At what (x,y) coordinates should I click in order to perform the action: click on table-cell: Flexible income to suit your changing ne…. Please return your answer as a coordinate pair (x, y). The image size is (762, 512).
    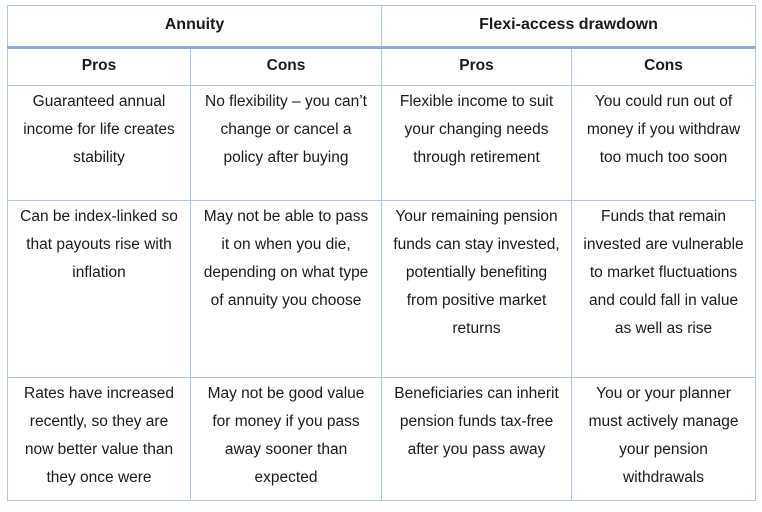
    Looking at the image, I should click on (477, 143).